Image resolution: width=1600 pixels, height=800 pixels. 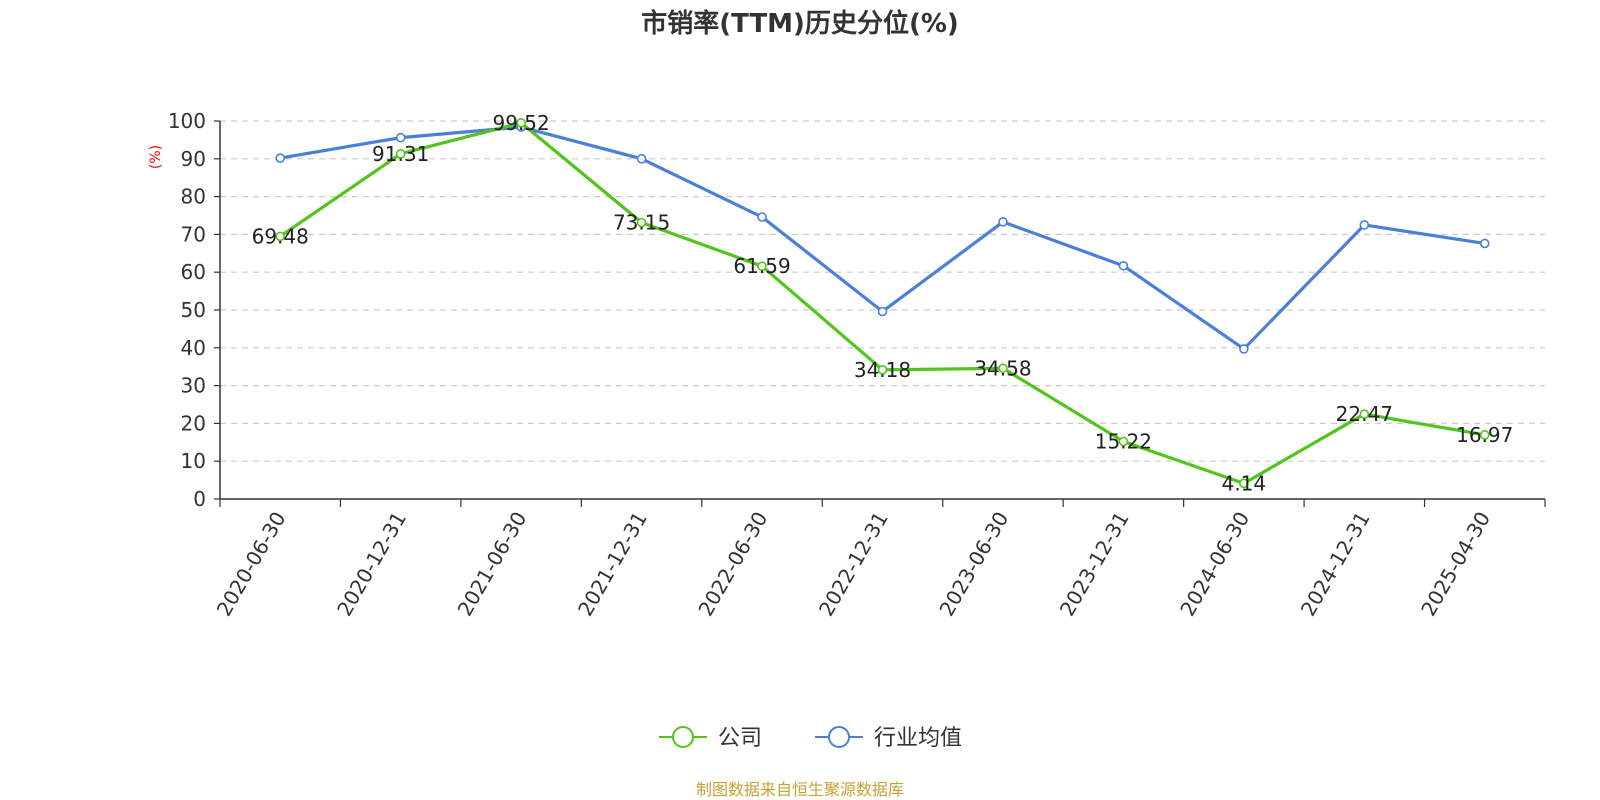 What do you see at coordinates (193, 310) in the screenshot?
I see `y-tick-label: 50` at bounding box center [193, 310].